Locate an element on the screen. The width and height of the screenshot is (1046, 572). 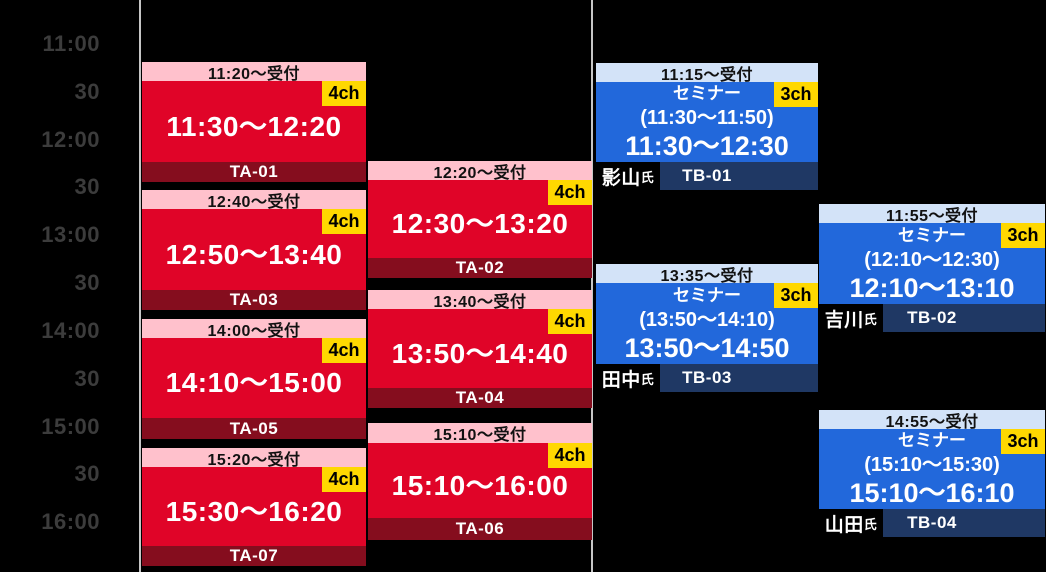
event-code: TA-05 is located at coordinates (254, 428).